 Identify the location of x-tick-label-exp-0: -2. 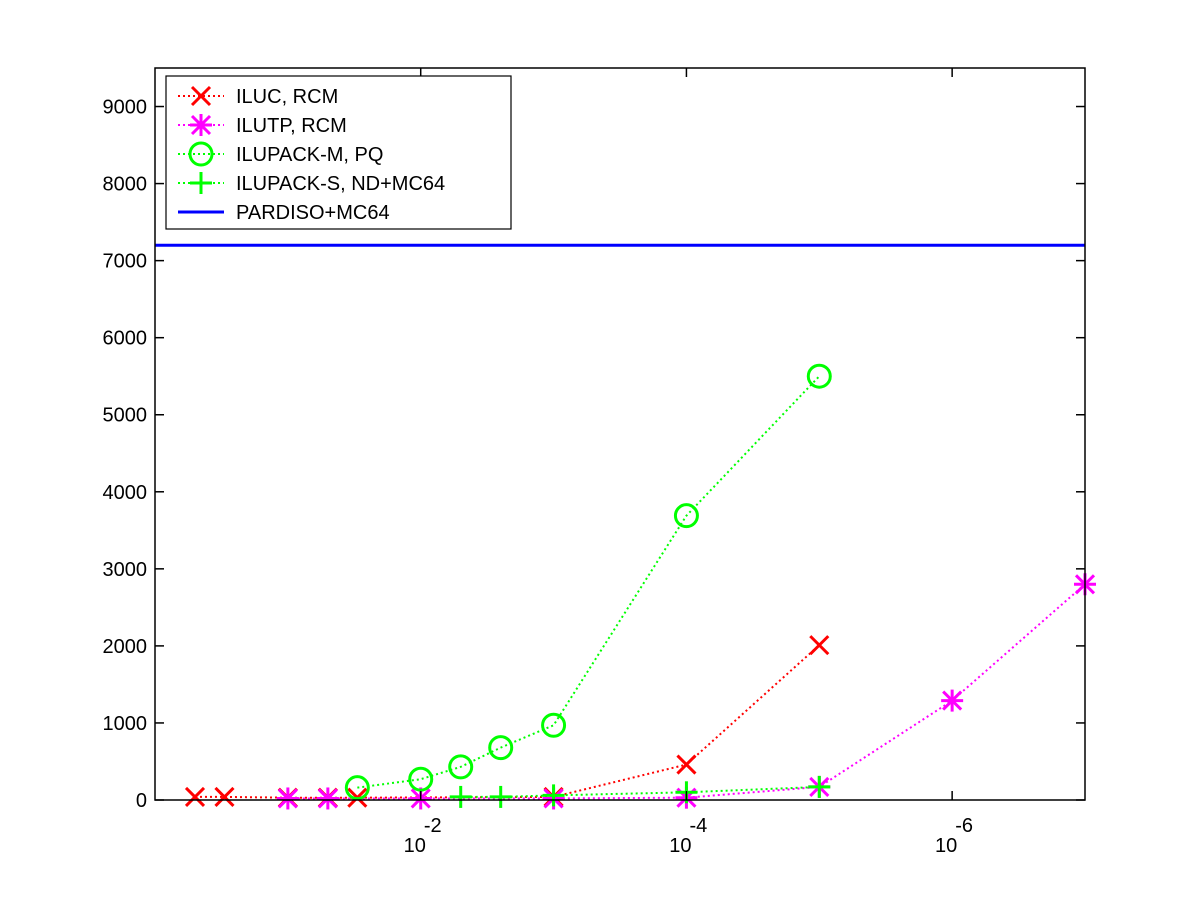
(433, 826).